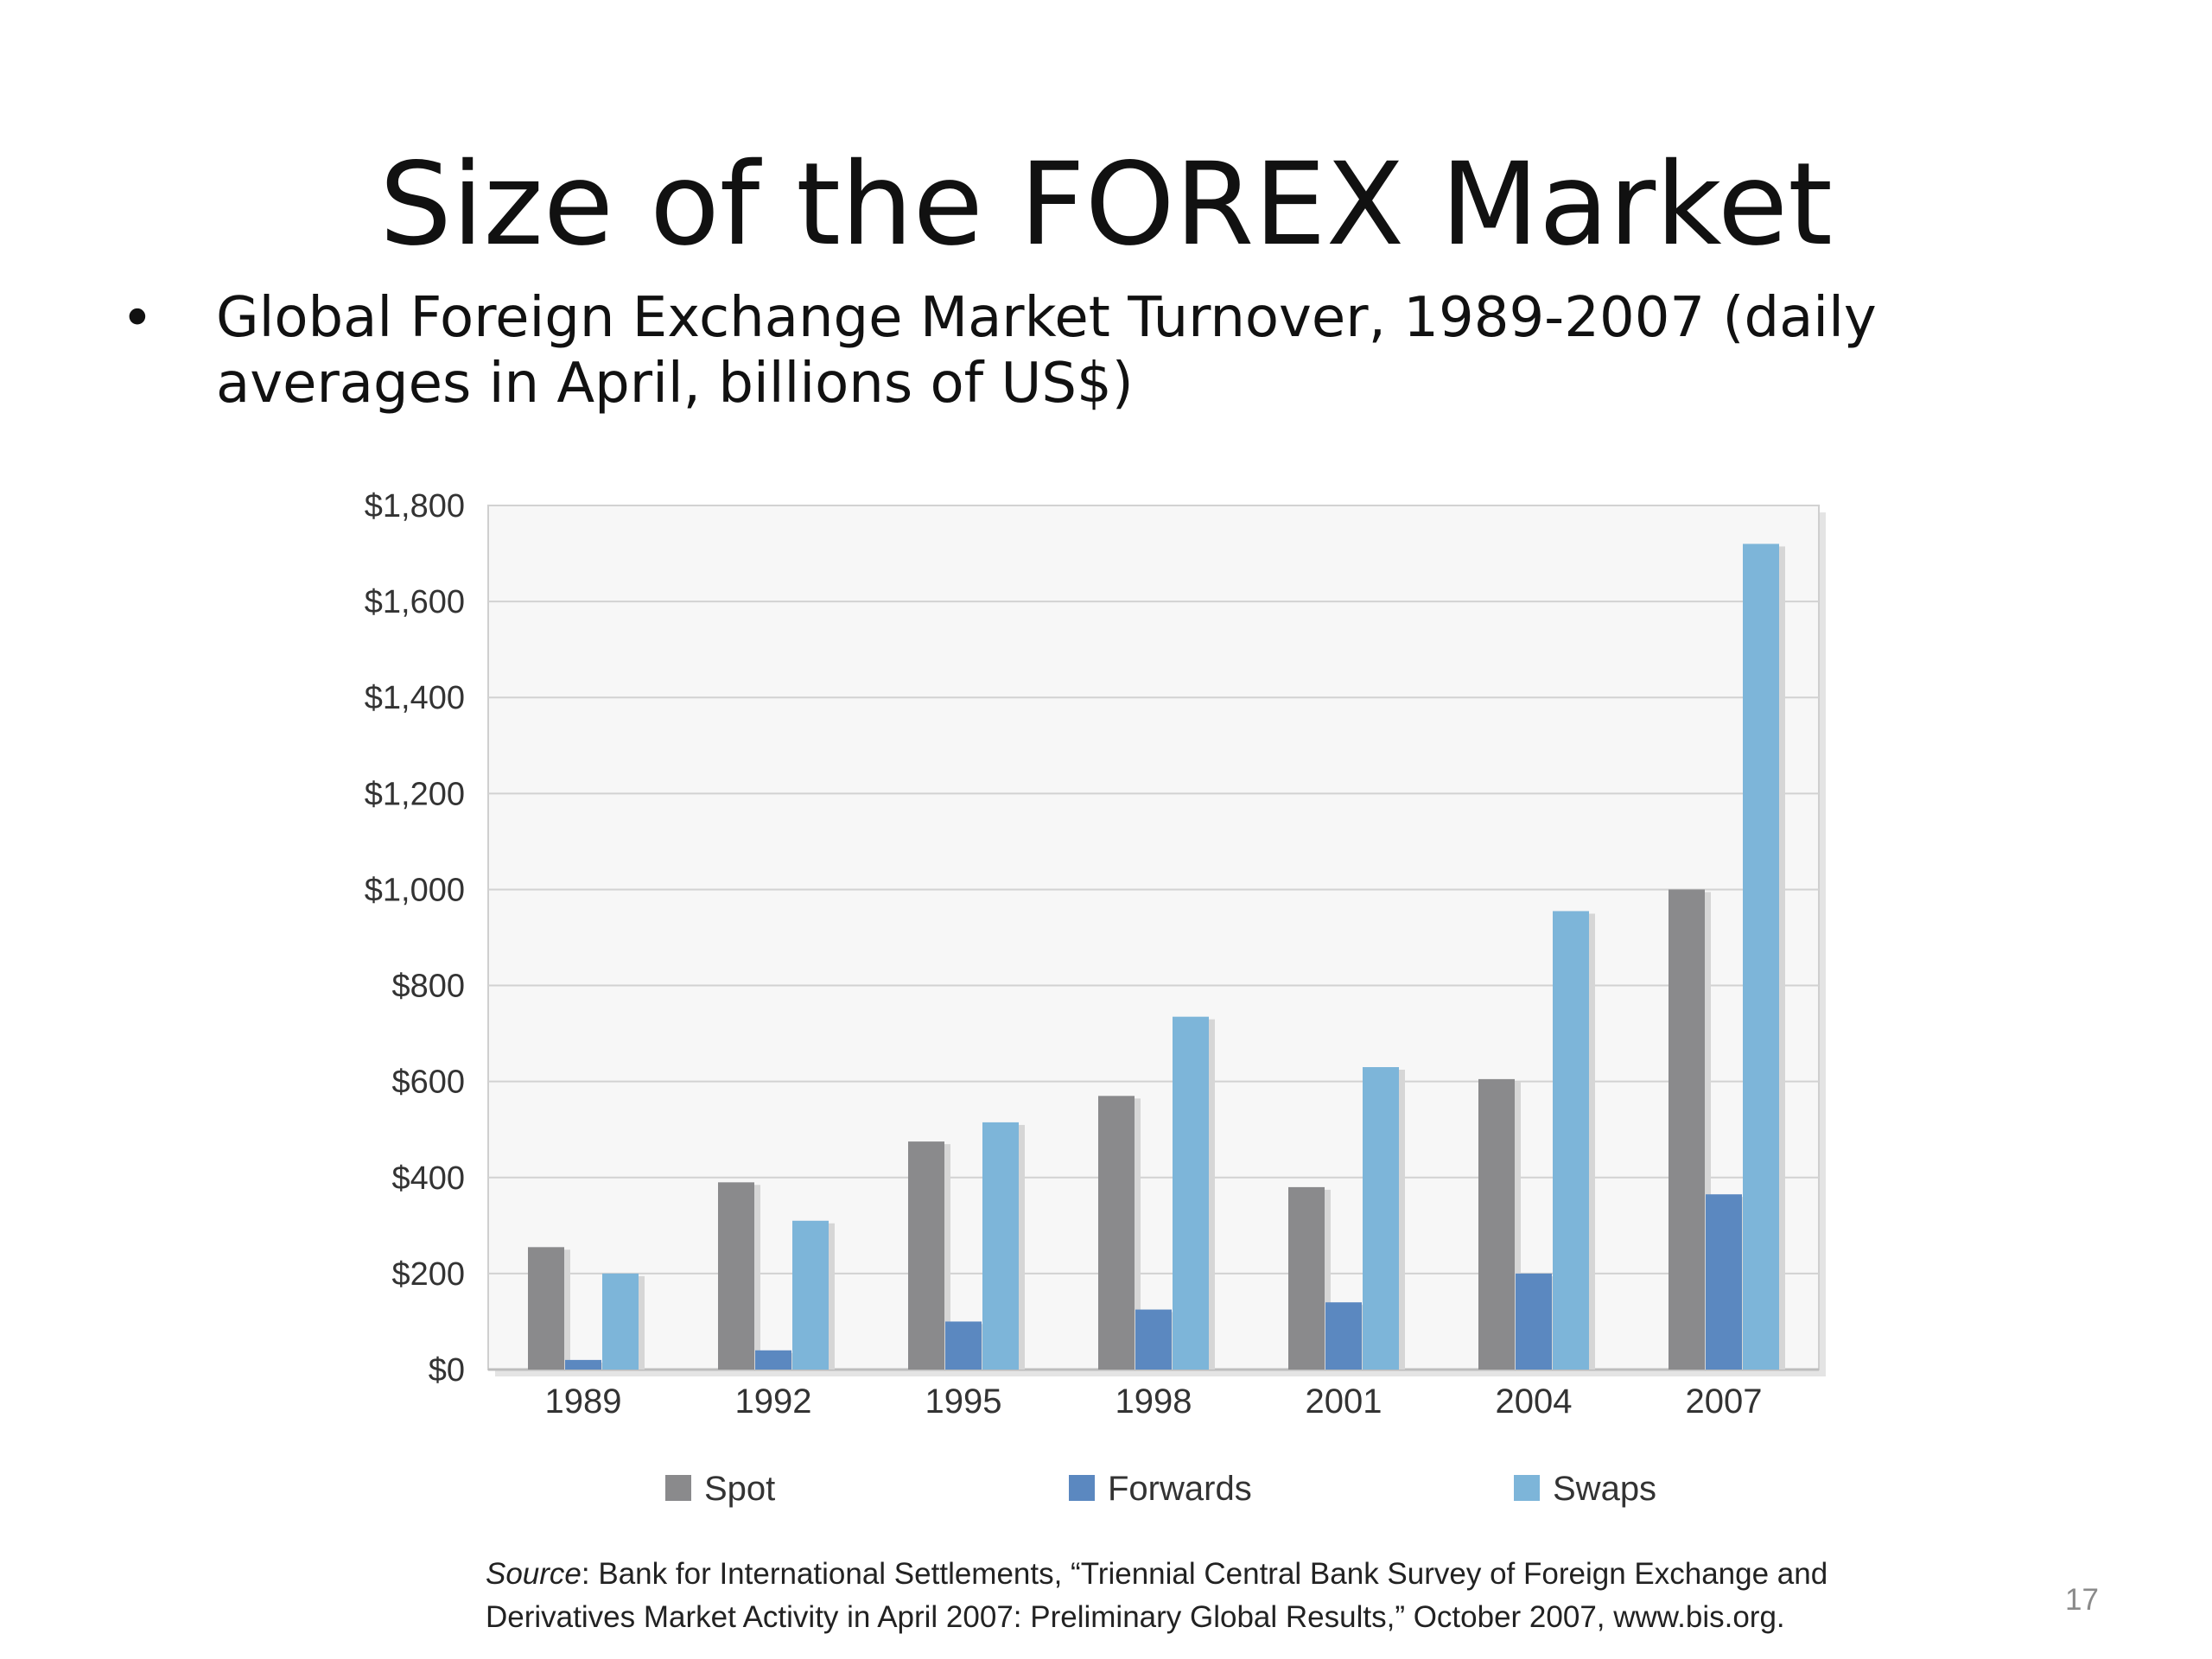 The height and width of the screenshot is (1659, 2212). What do you see at coordinates (963, 1401) in the screenshot?
I see `x-tick-label: 1995` at bounding box center [963, 1401].